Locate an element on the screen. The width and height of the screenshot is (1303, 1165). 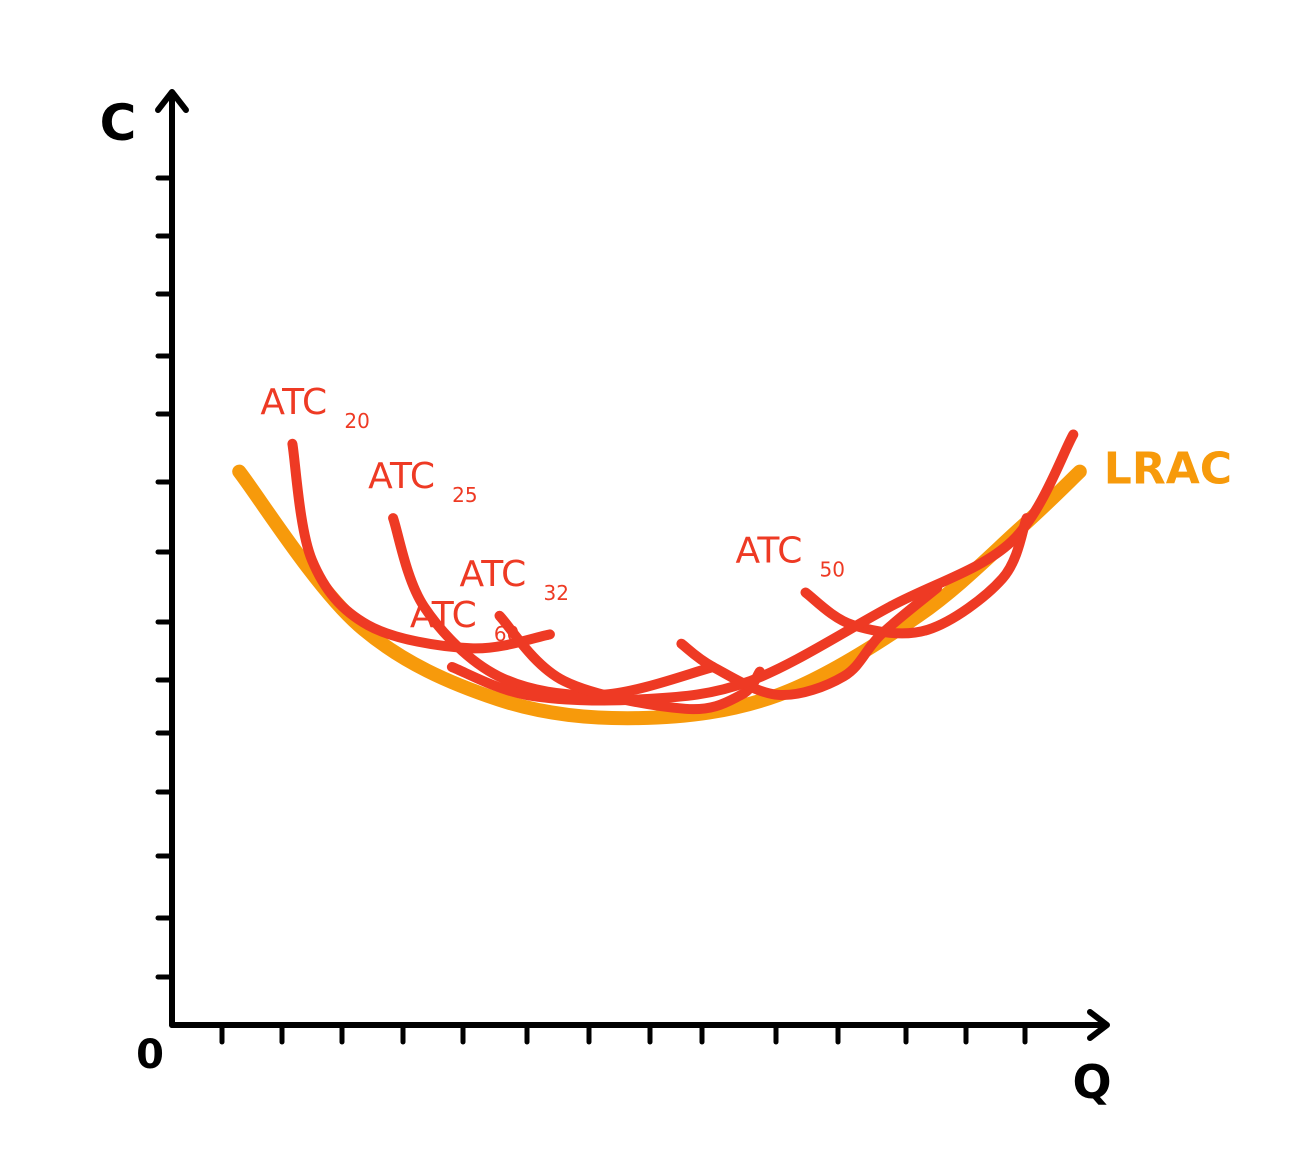
x-axis-label: Q is located at coordinates (1091, 1082).